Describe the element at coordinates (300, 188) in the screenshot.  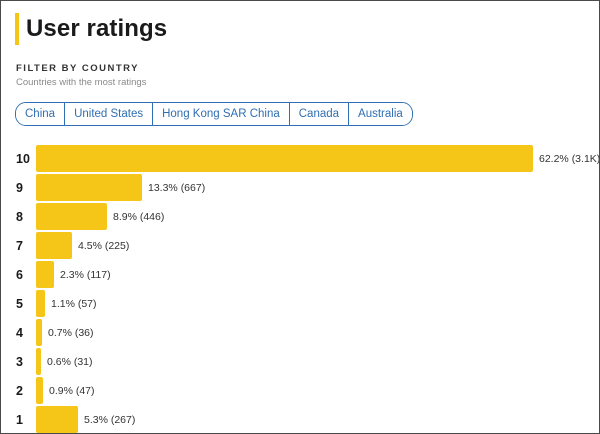
I see `rating-row-9: 9 13.3% (667)` at that location.